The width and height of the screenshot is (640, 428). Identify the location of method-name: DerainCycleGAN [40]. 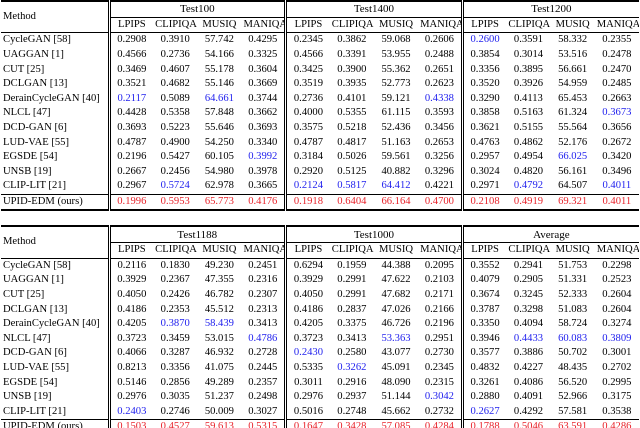
(51, 324).